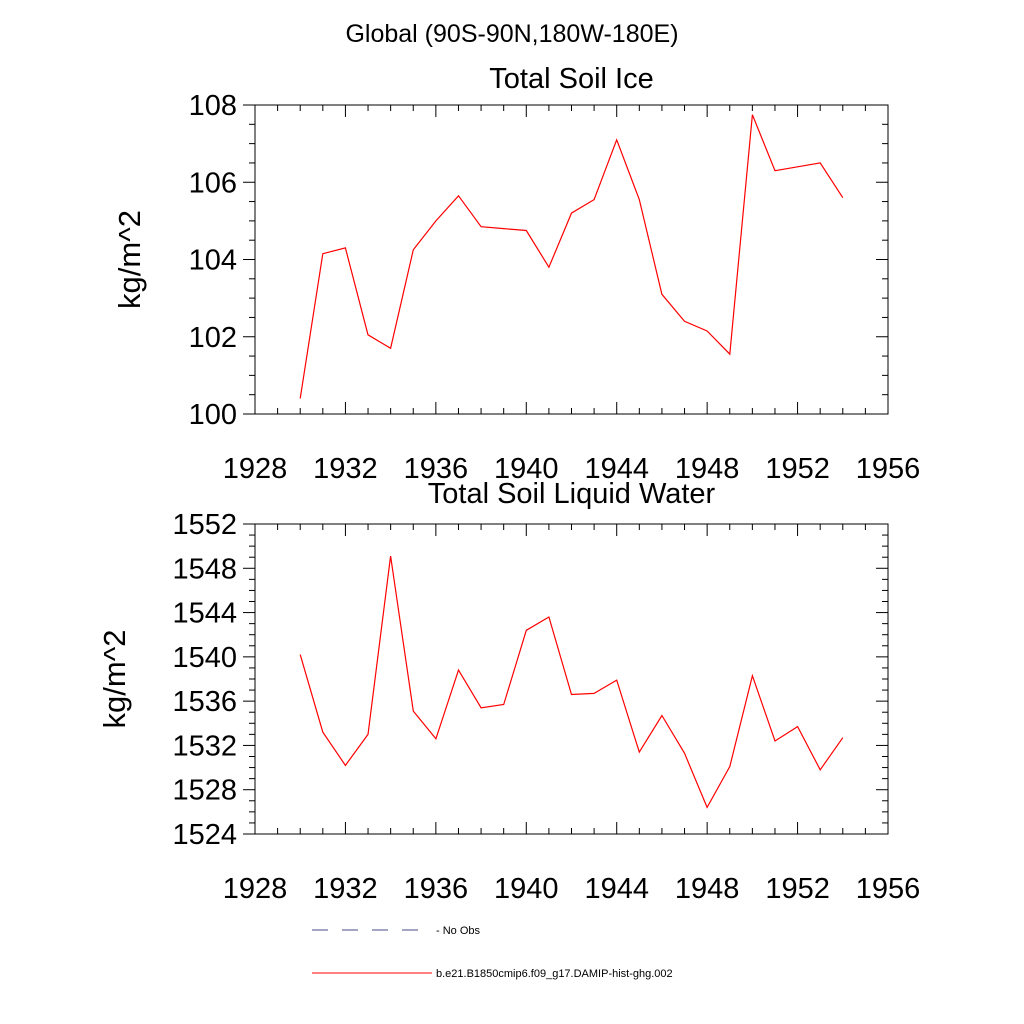 Image resolution: width=1024 pixels, height=1024 pixels. What do you see at coordinates (571, 79) in the screenshot?
I see `chart-title: Total Soil Ice` at bounding box center [571, 79].